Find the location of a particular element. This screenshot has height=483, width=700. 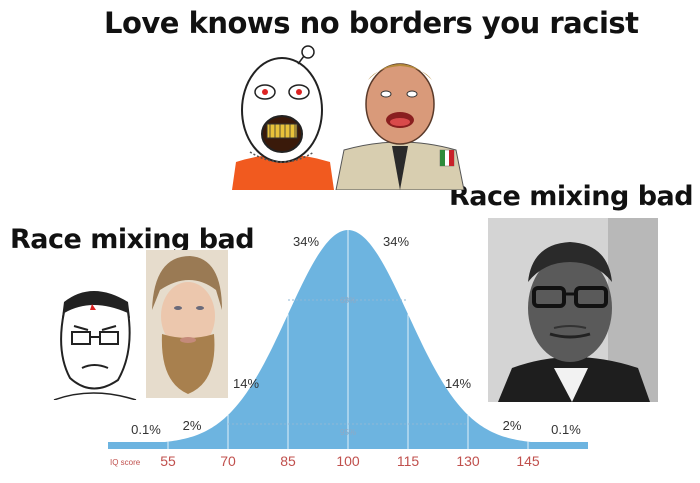

x-tick-label: 85 is located at coordinates (288, 461).